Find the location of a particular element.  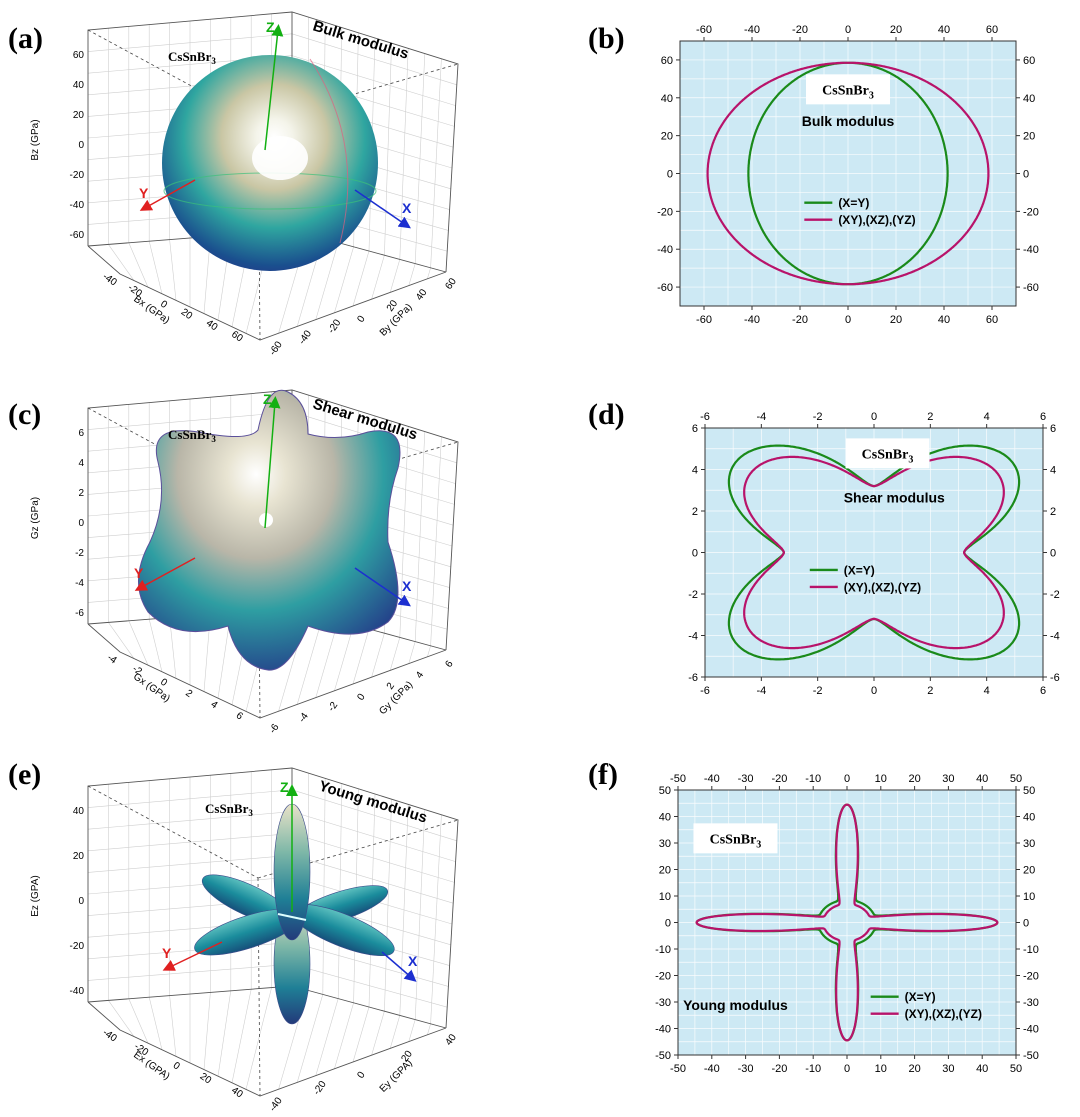

x-tick-label-bottom: -40 is located at coordinates (712, 1069).